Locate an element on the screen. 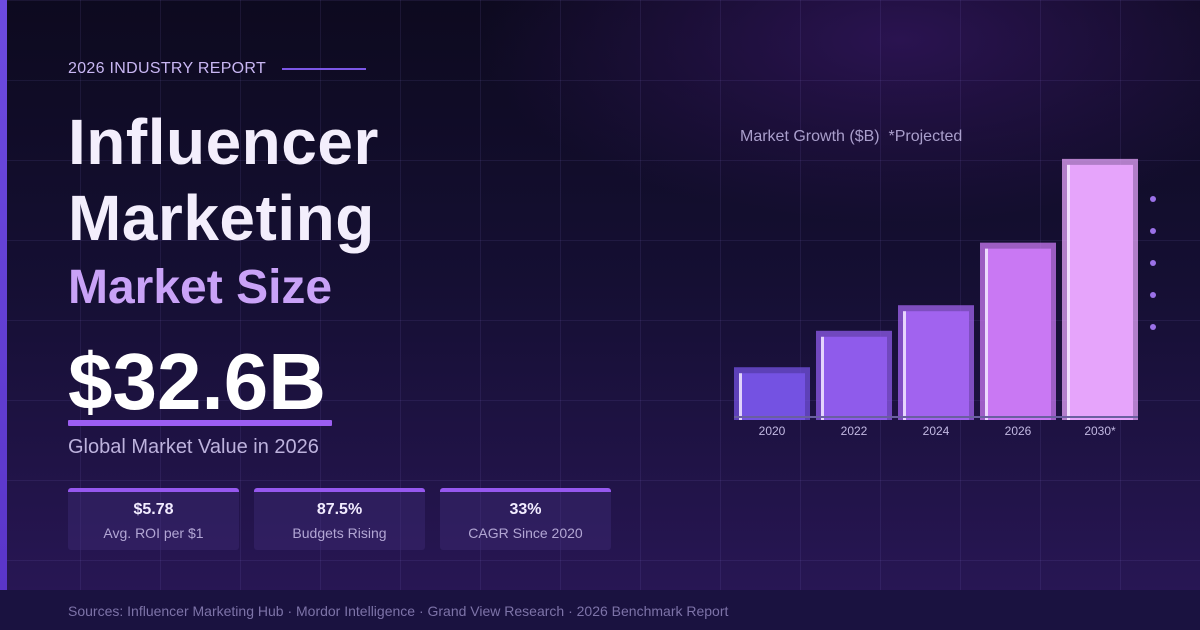  chart-title-text: Market Growth ($B) is located at coordinates (810, 136).